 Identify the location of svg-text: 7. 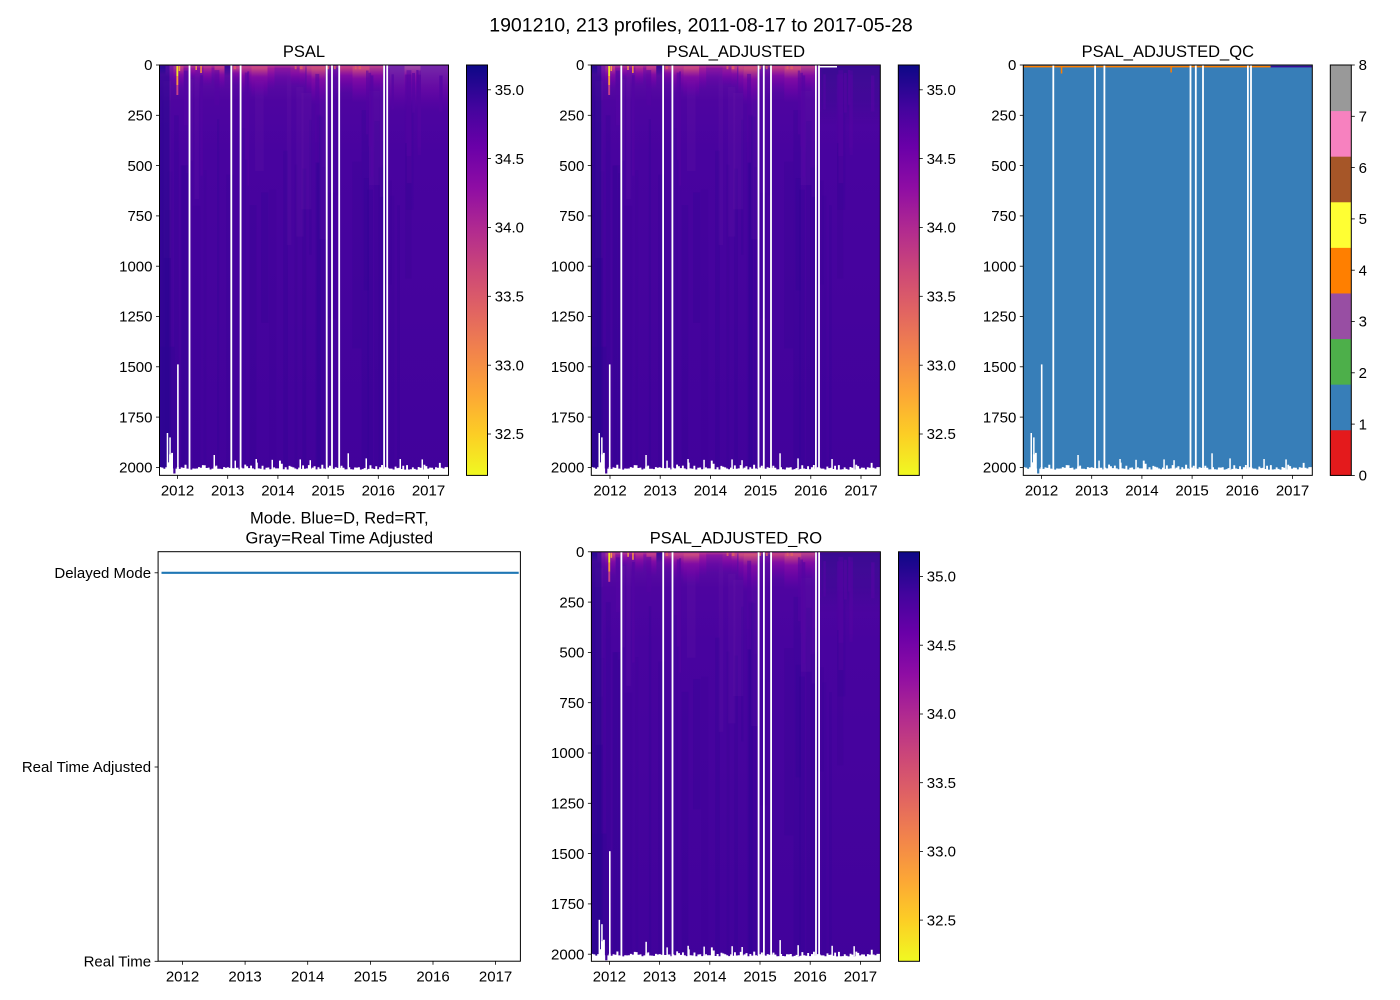
(1363, 117).